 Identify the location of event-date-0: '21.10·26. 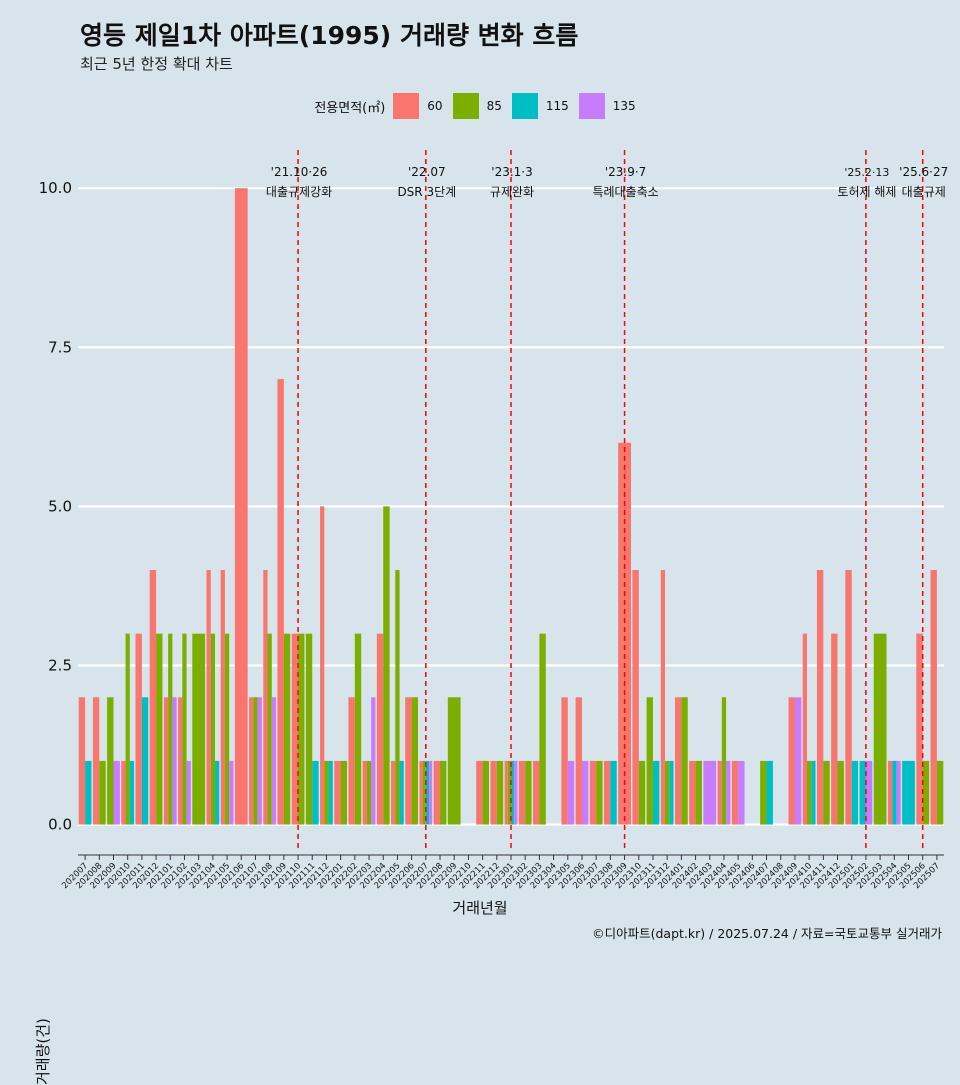
(299, 172).